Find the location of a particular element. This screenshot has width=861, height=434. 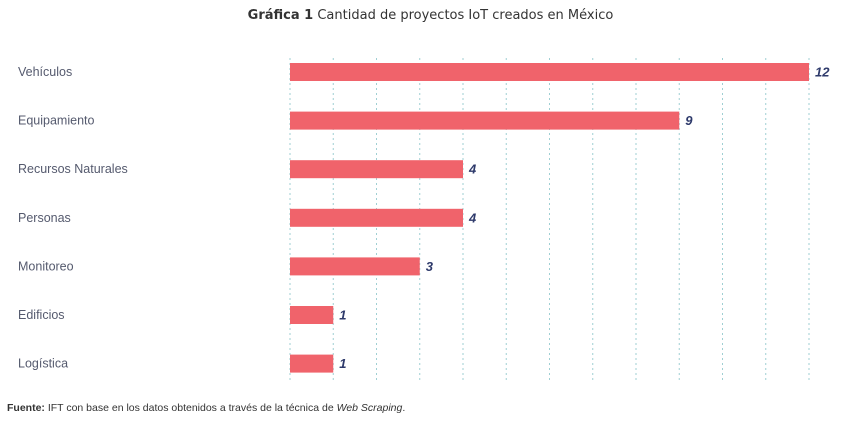

category-label: Vehículos is located at coordinates (45, 72).